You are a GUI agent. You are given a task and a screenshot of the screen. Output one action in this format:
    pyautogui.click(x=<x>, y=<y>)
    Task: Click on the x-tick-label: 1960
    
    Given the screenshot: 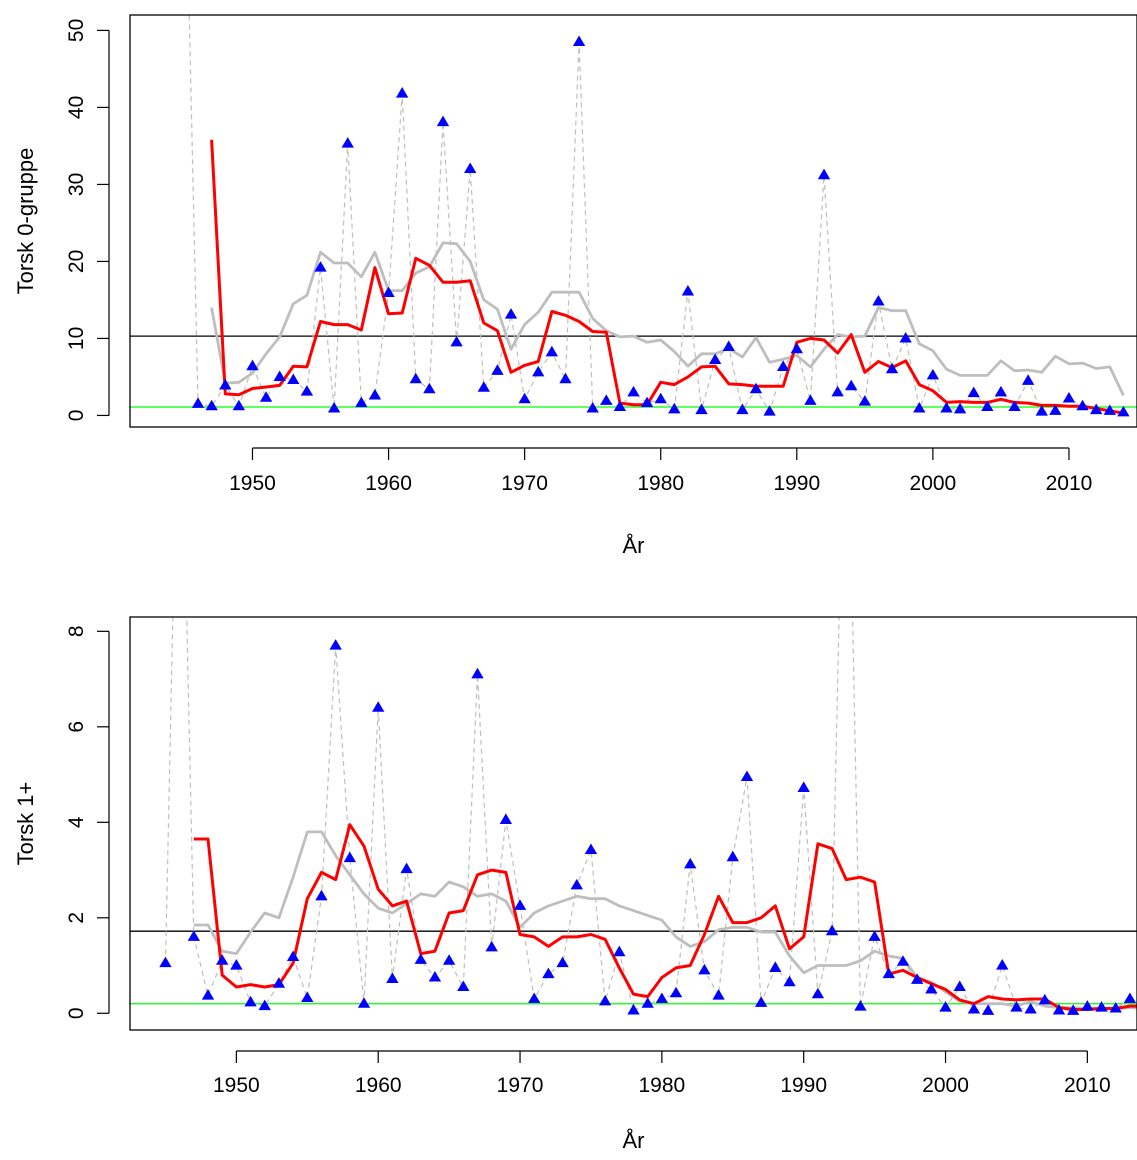 What is the action you would take?
    pyautogui.click(x=378, y=1085)
    